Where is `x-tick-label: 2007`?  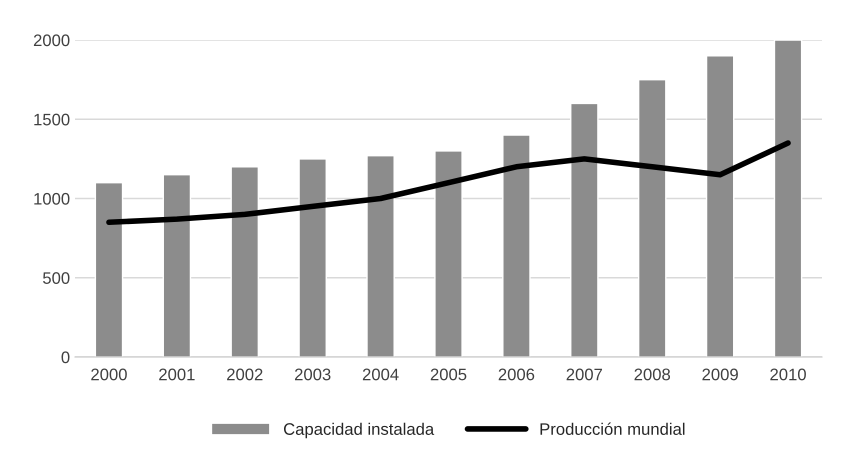
x-tick-label: 2007 is located at coordinates (584, 374).